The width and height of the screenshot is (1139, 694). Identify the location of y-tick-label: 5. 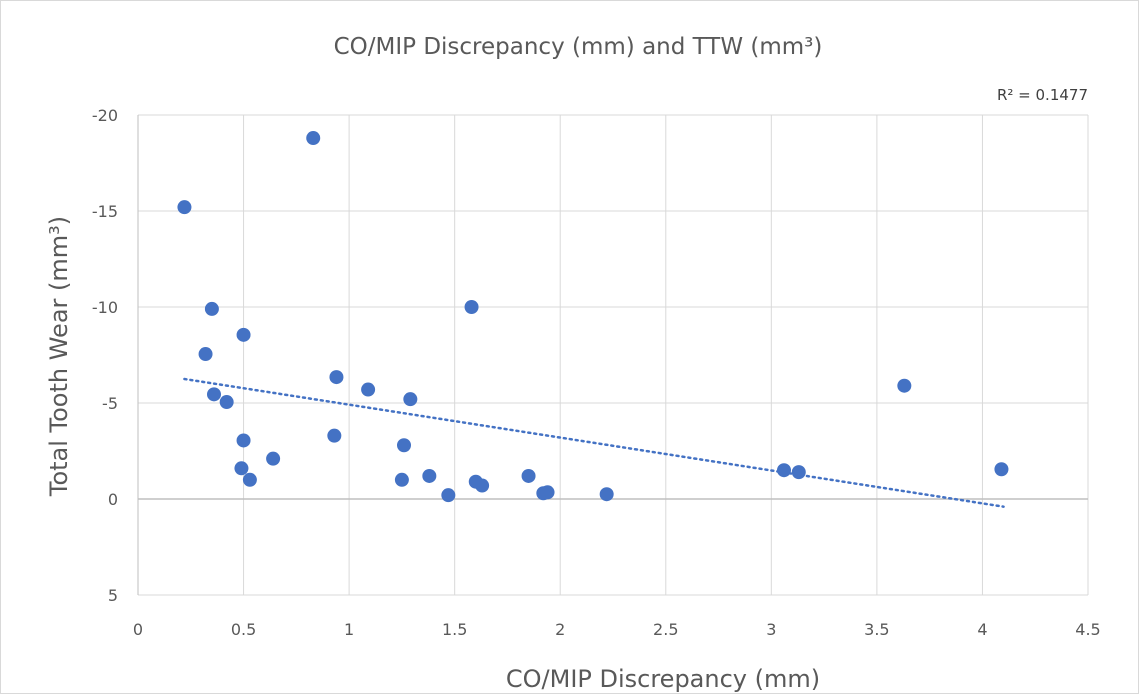
(113, 595).